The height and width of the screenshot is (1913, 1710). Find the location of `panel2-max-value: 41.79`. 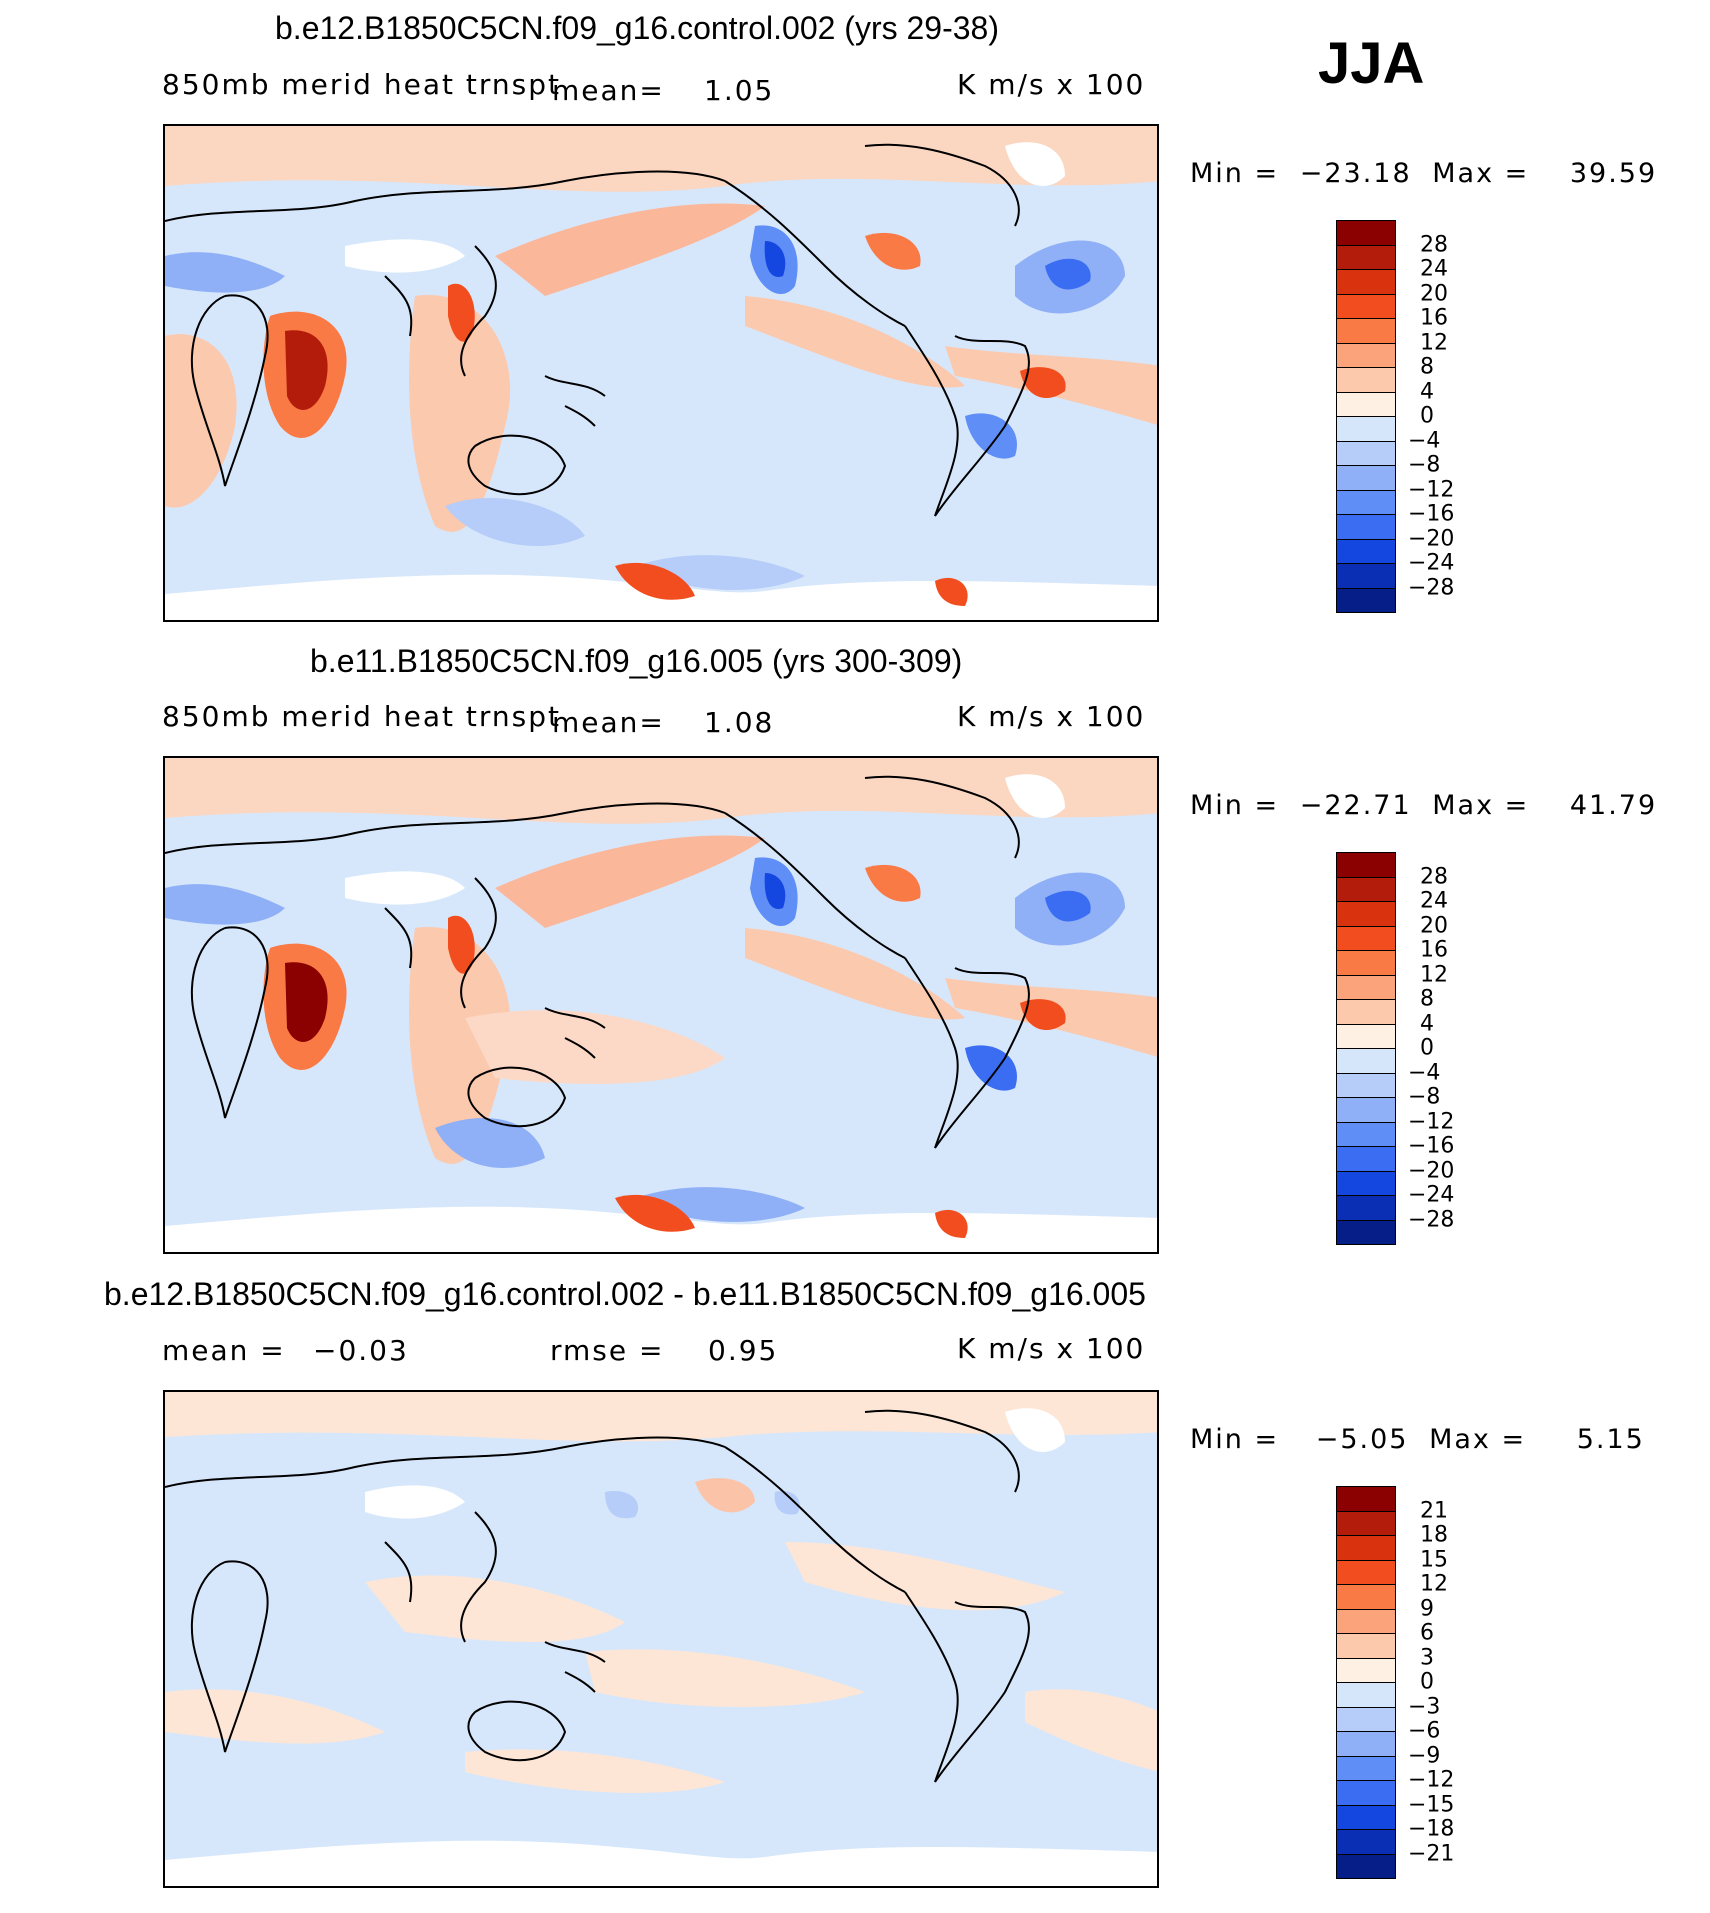

panel2-max-value: 41.79 is located at coordinates (1613, 805).